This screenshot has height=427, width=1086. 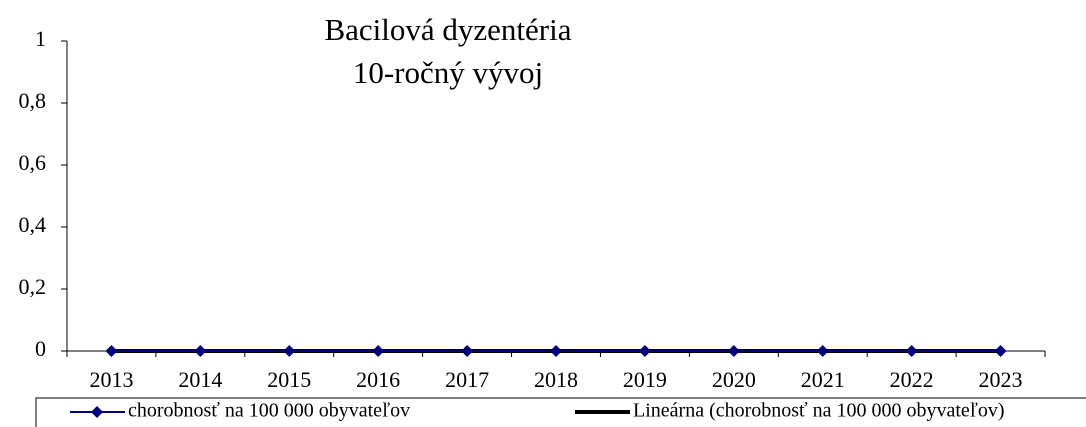 What do you see at coordinates (33, 162) in the screenshot?
I see `y-tick-label: 0,6` at bounding box center [33, 162].